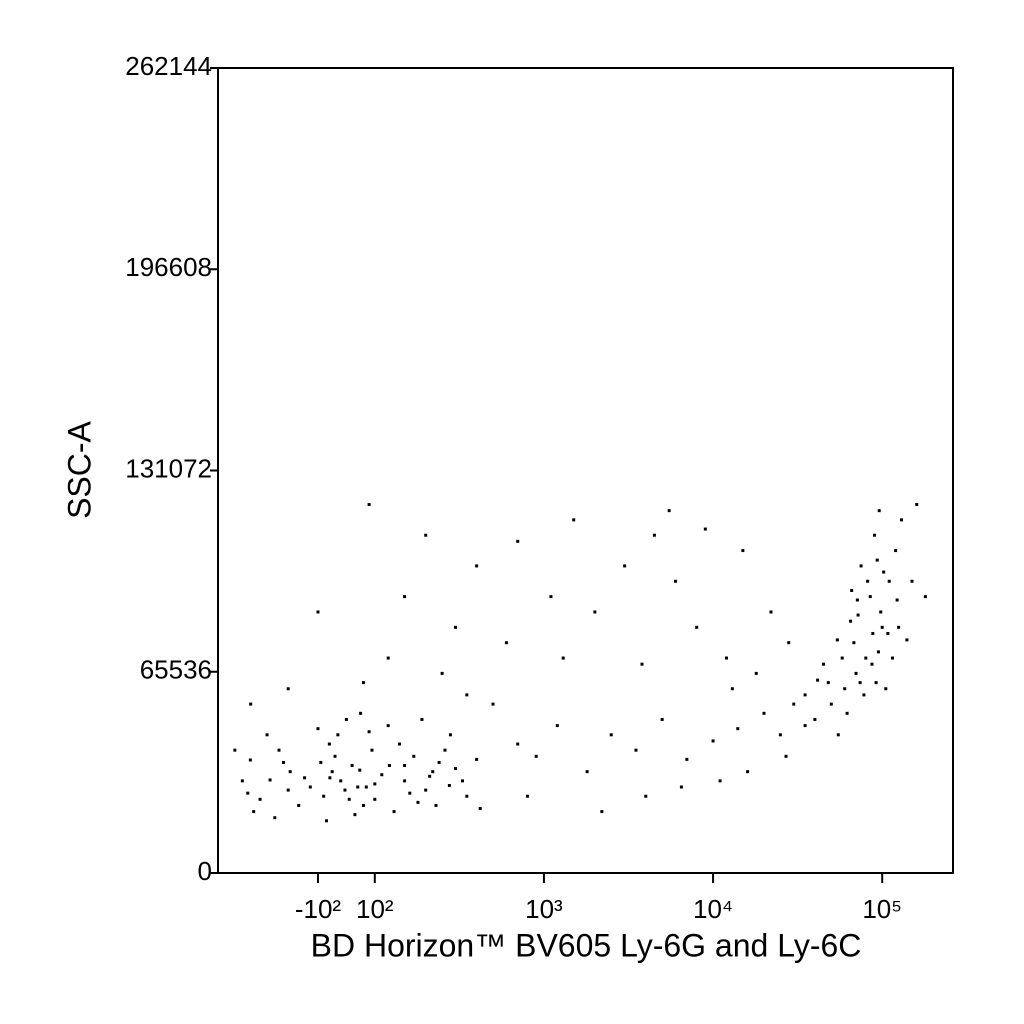 This screenshot has width=1024, height=1024. What do you see at coordinates (79, 469) in the screenshot?
I see `y-axis-label: SSC-A` at bounding box center [79, 469].